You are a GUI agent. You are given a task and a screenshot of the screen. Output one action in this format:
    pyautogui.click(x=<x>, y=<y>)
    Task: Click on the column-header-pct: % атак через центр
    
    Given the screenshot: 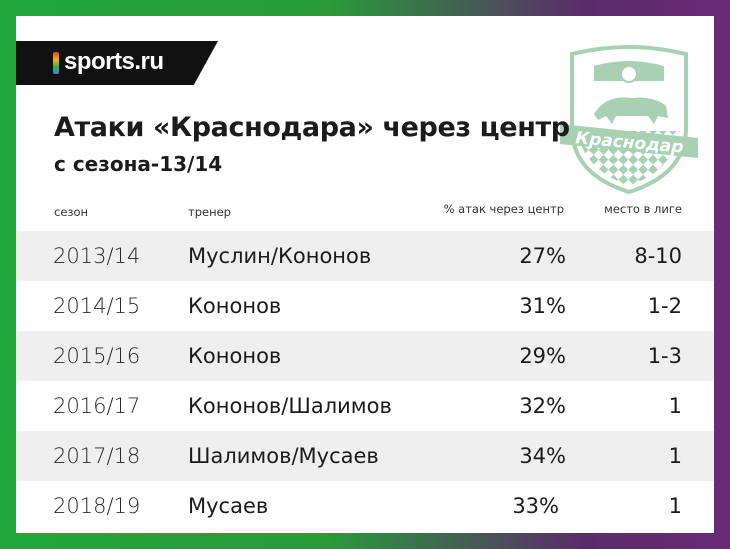 What is the action you would take?
    pyautogui.click(x=503, y=209)
    